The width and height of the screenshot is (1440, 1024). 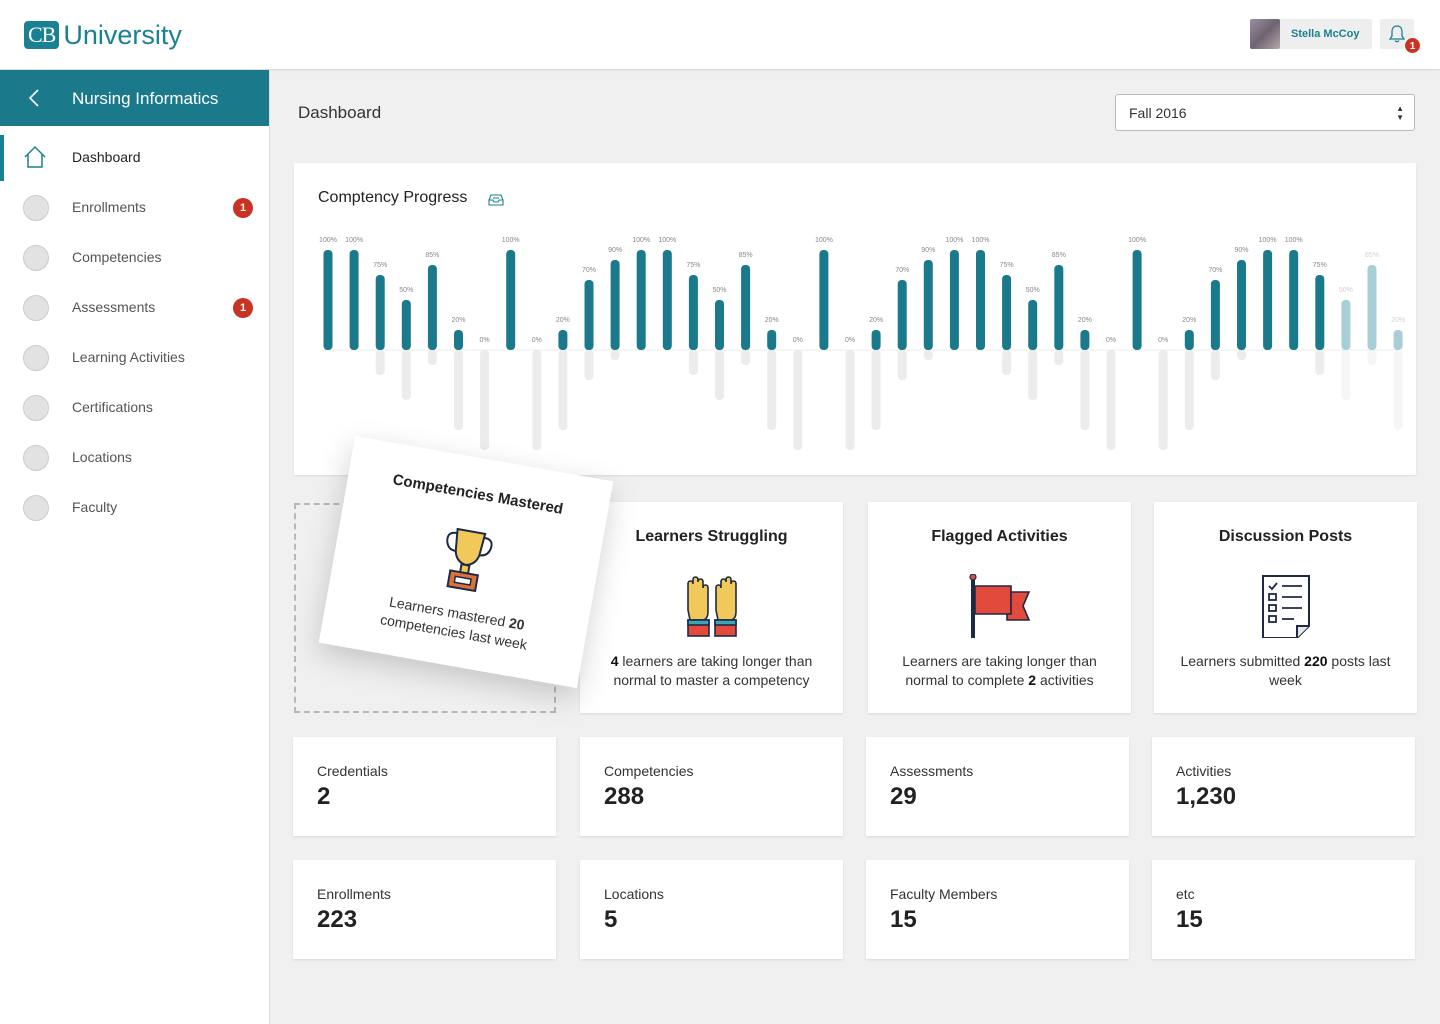 What do you see at coordinates (145, 98) in the screenshot?
I see `course-title: Nursing Informatics` at bounding box center [145, 98].